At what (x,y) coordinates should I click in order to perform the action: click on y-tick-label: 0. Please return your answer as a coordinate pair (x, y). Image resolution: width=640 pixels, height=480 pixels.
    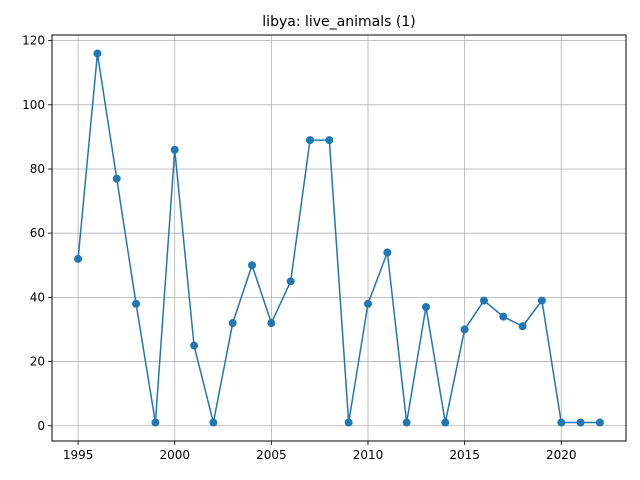
    Looking at the image, I should click on (41, 426).